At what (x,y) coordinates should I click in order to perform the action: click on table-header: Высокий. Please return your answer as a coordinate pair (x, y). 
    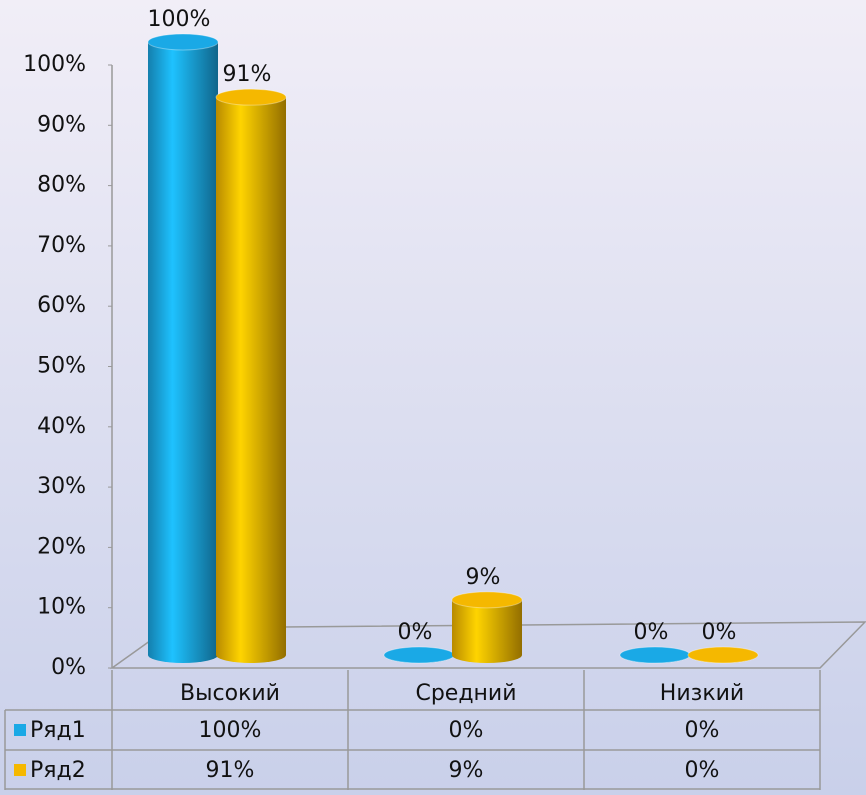
    Looking at the image, I should click on (230, 693).